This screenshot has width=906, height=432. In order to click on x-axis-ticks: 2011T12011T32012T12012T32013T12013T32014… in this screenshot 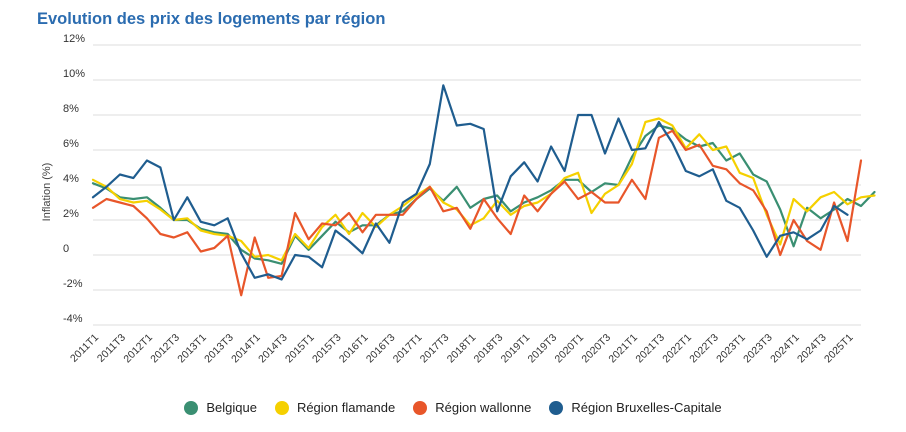, I will do `click(462, 349)`.